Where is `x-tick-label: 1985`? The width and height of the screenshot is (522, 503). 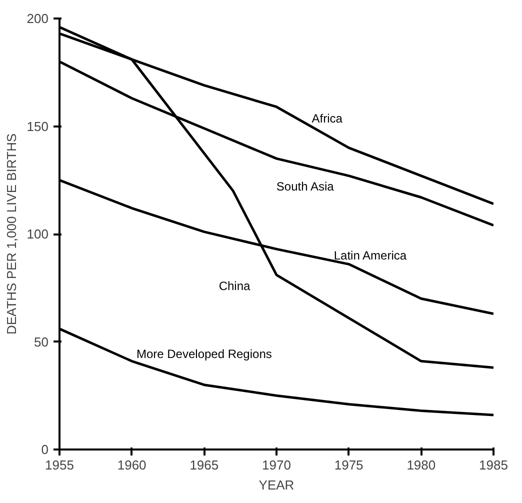
x-tick-label: 1985 is located at coordinates (493, 465).